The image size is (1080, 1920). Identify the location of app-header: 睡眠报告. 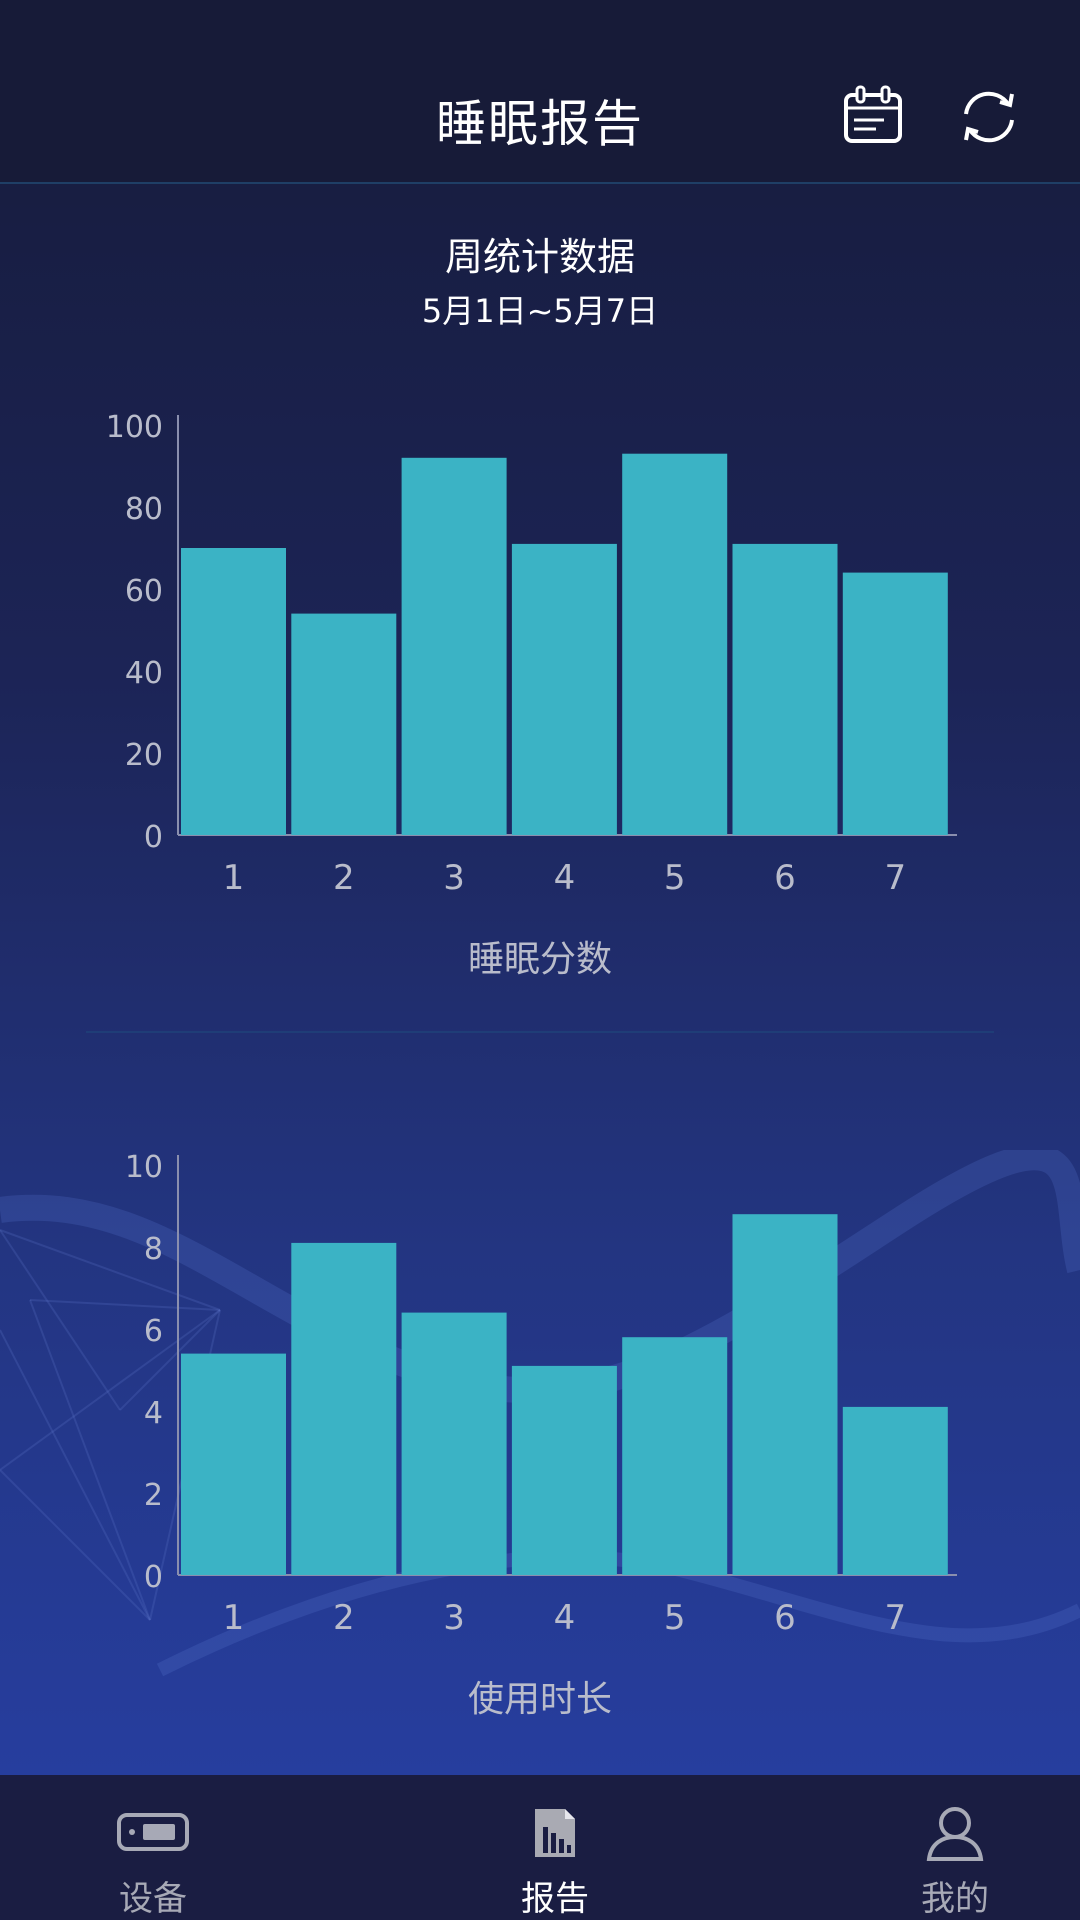
(540, 92).